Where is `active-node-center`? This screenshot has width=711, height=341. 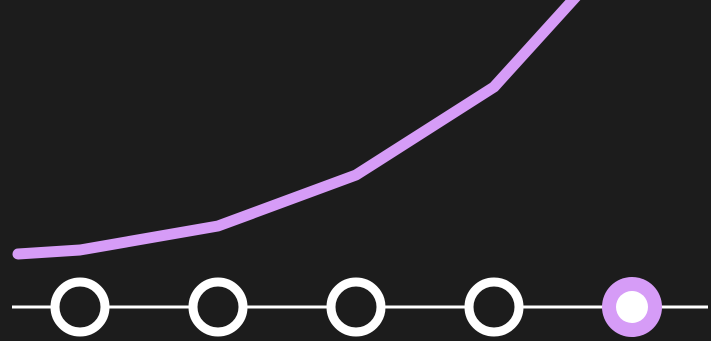
active-node-center is located at coordinates (632, 307).